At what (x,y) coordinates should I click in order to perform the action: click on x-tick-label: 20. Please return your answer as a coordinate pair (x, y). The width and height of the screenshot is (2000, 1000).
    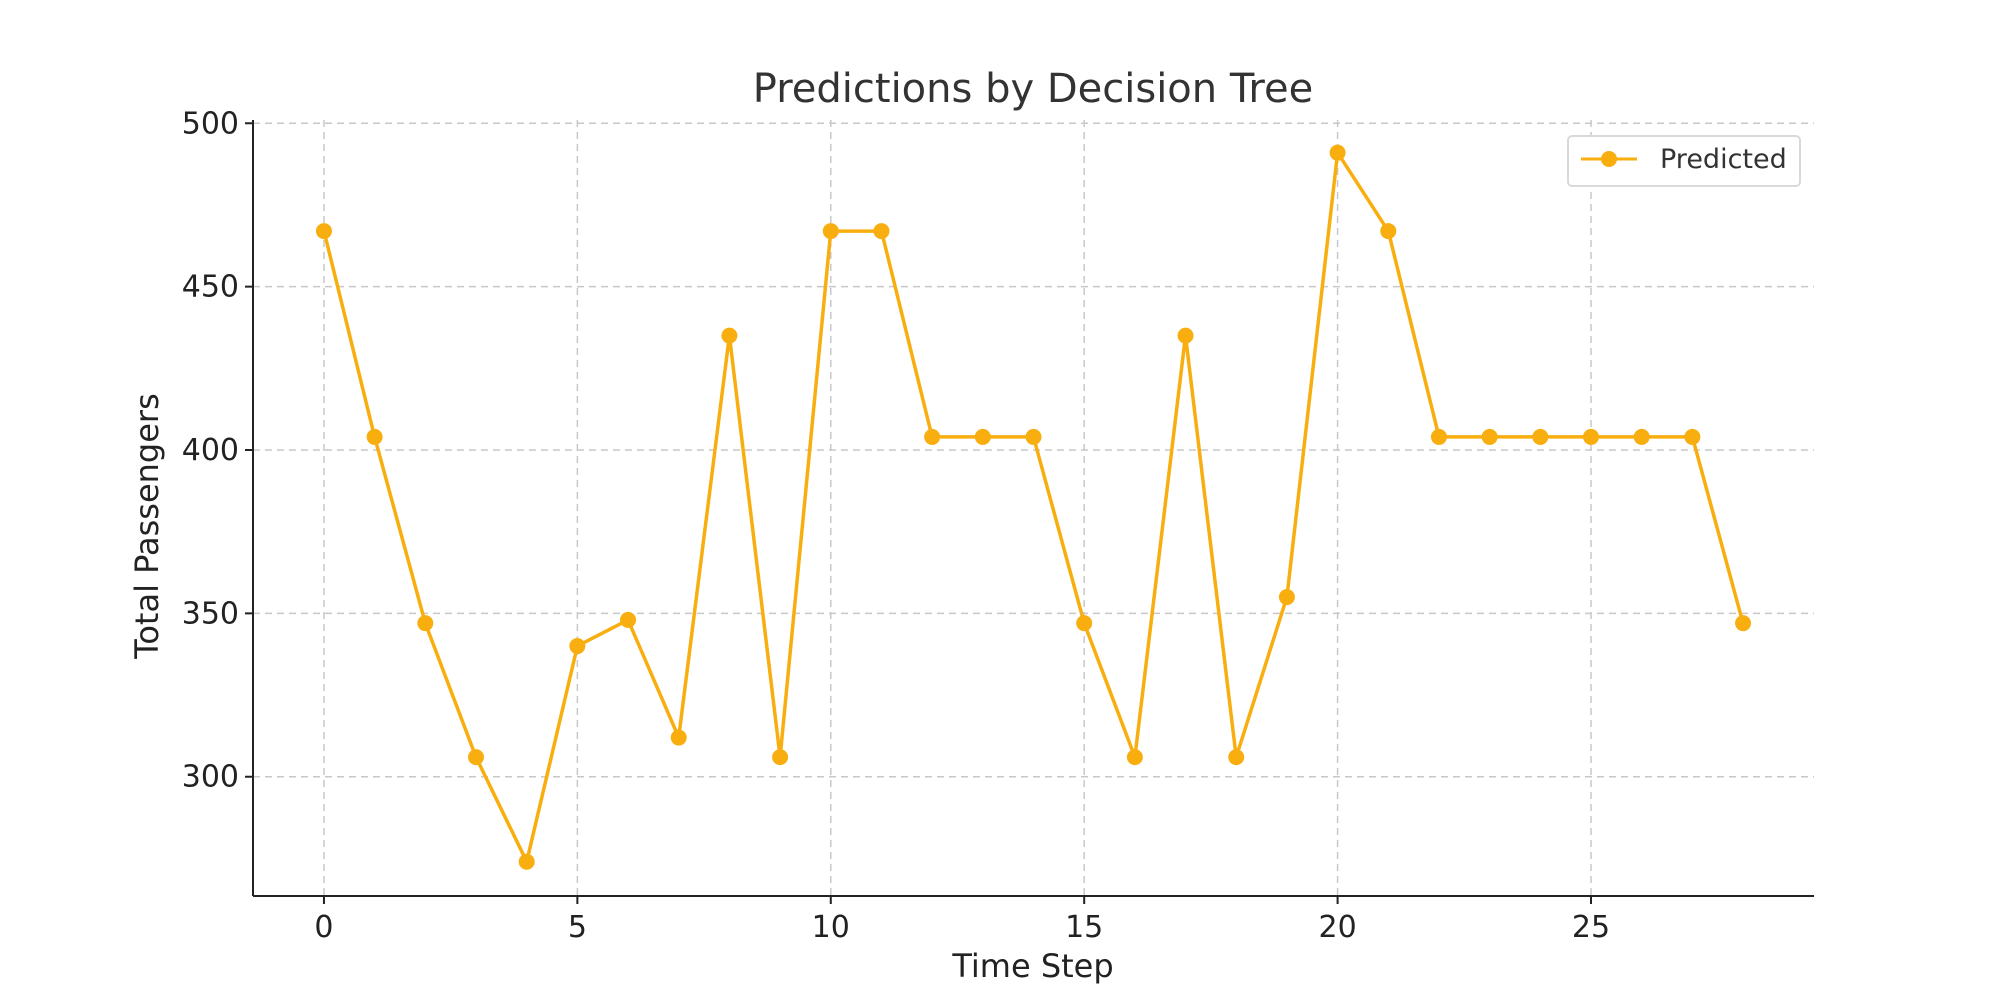
    Looking at the image, I should click on (1337, 927).